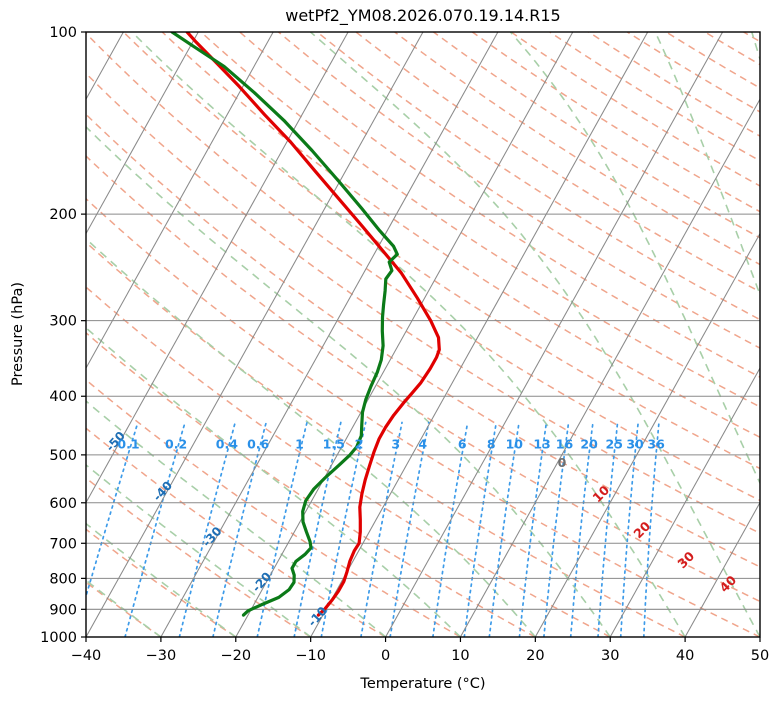 This screenshot has width=775, height=708. I want to click on mixing-ratio-label: 0.4, so click(227, 443).